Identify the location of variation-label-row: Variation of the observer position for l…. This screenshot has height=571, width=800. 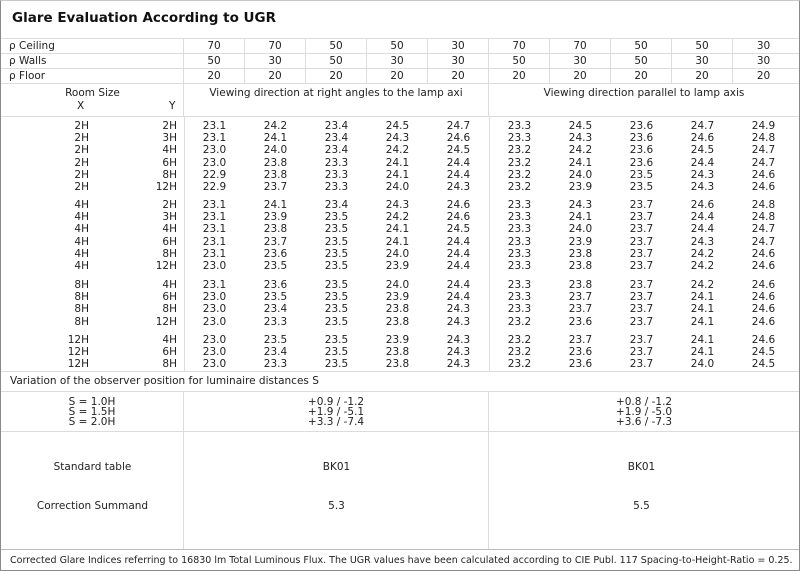
(400, 381).